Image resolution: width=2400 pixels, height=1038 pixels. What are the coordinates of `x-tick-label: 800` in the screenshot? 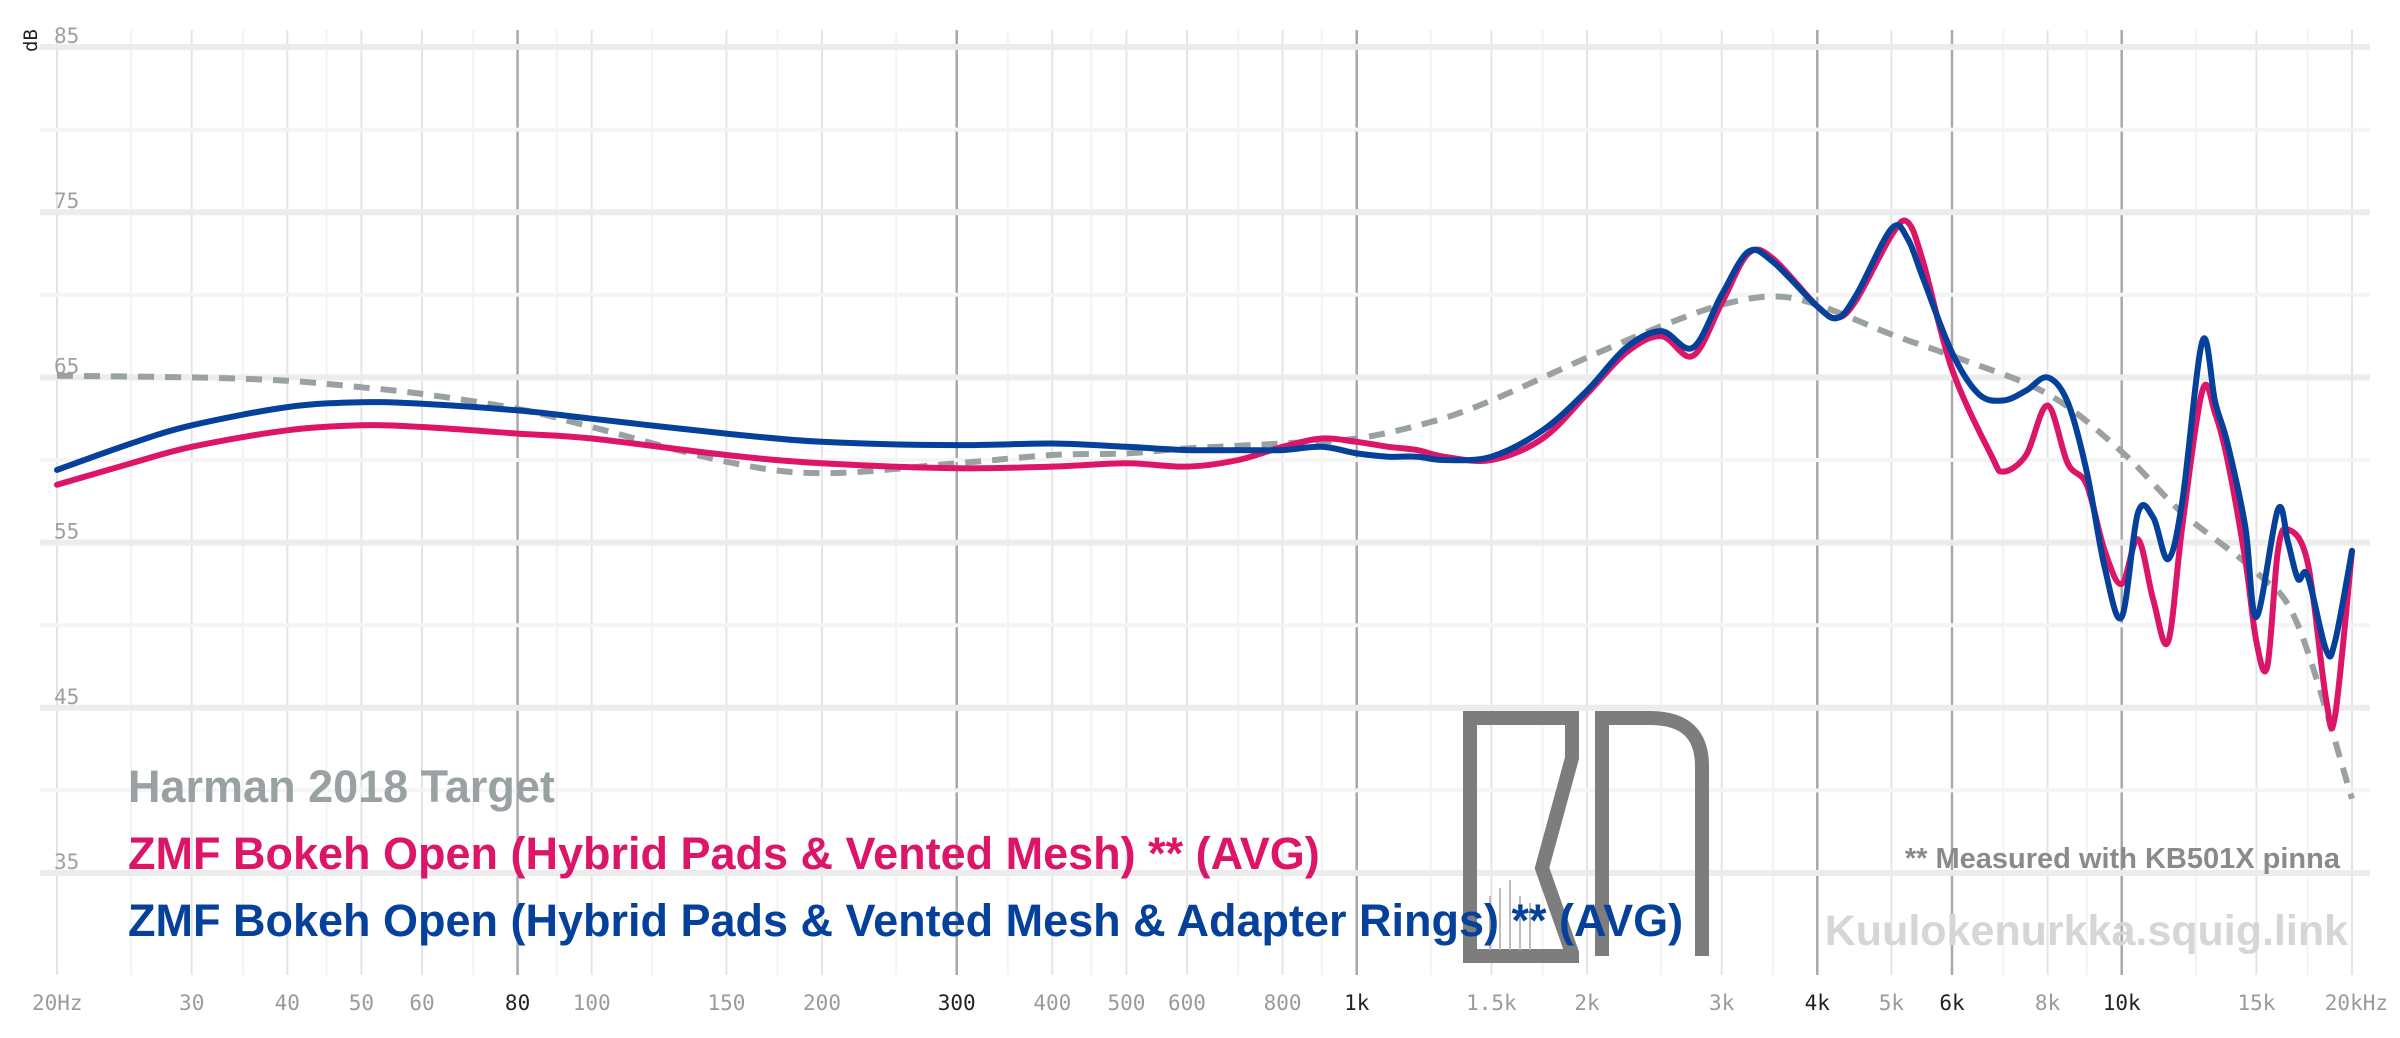 It's located at (1283, 1003).